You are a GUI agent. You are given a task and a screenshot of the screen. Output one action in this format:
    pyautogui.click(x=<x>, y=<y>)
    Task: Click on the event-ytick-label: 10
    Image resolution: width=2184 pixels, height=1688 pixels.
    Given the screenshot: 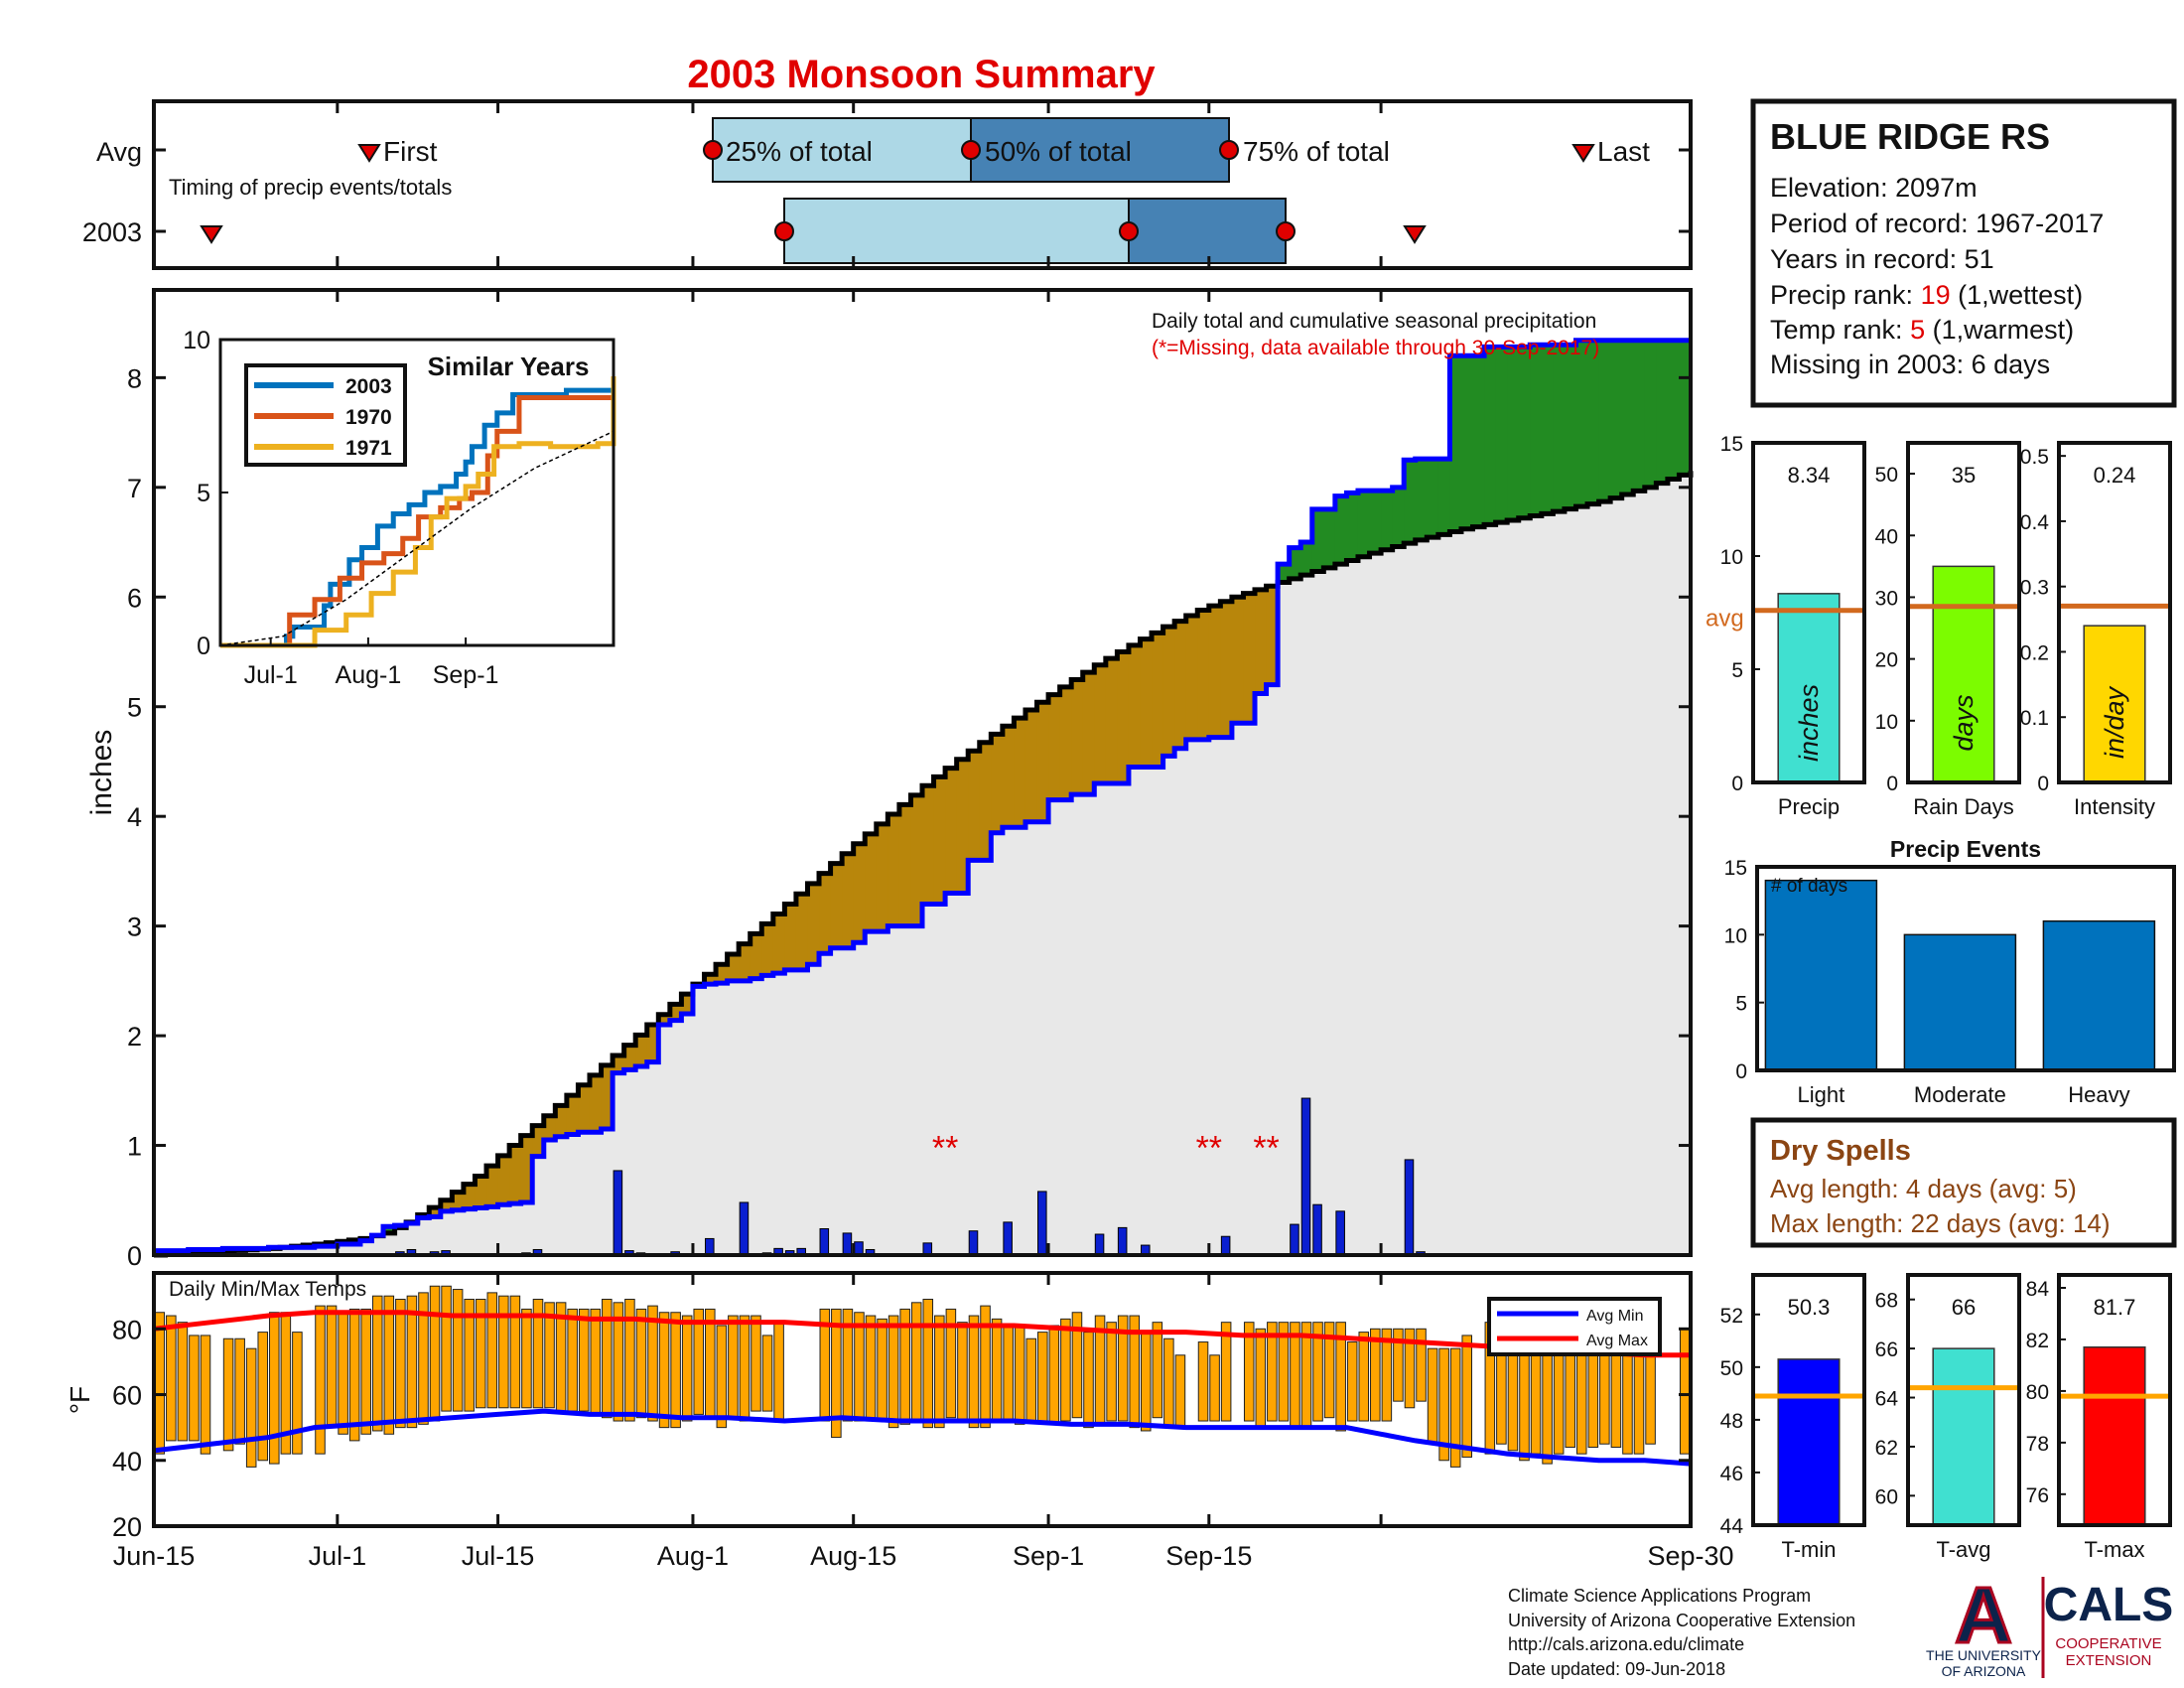 What is the action you would take?
    pyautogui.click(x=1735, y=935)
    